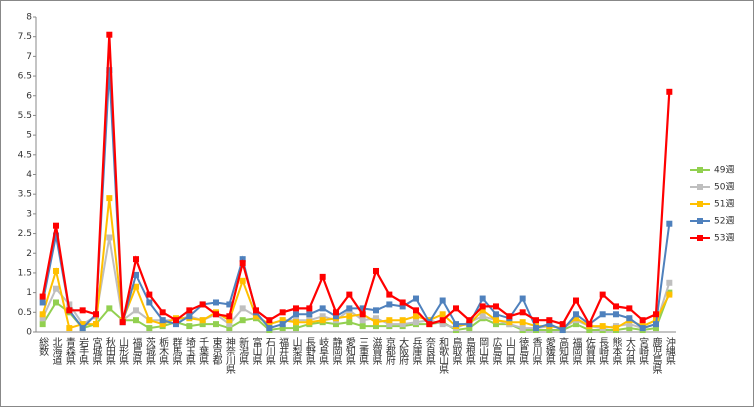  What do you see at coordinates (724, 238) in the screenshot?
I see `legend-label: 53週` at bounding box center [724, 238].